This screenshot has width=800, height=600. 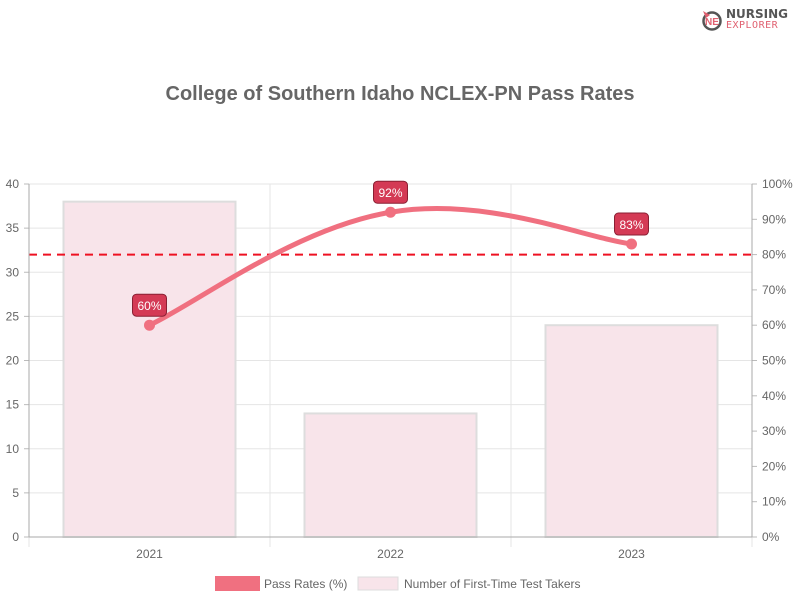 I want to click on logo-text-2: EXPLORER, so click(x=752, y=25).